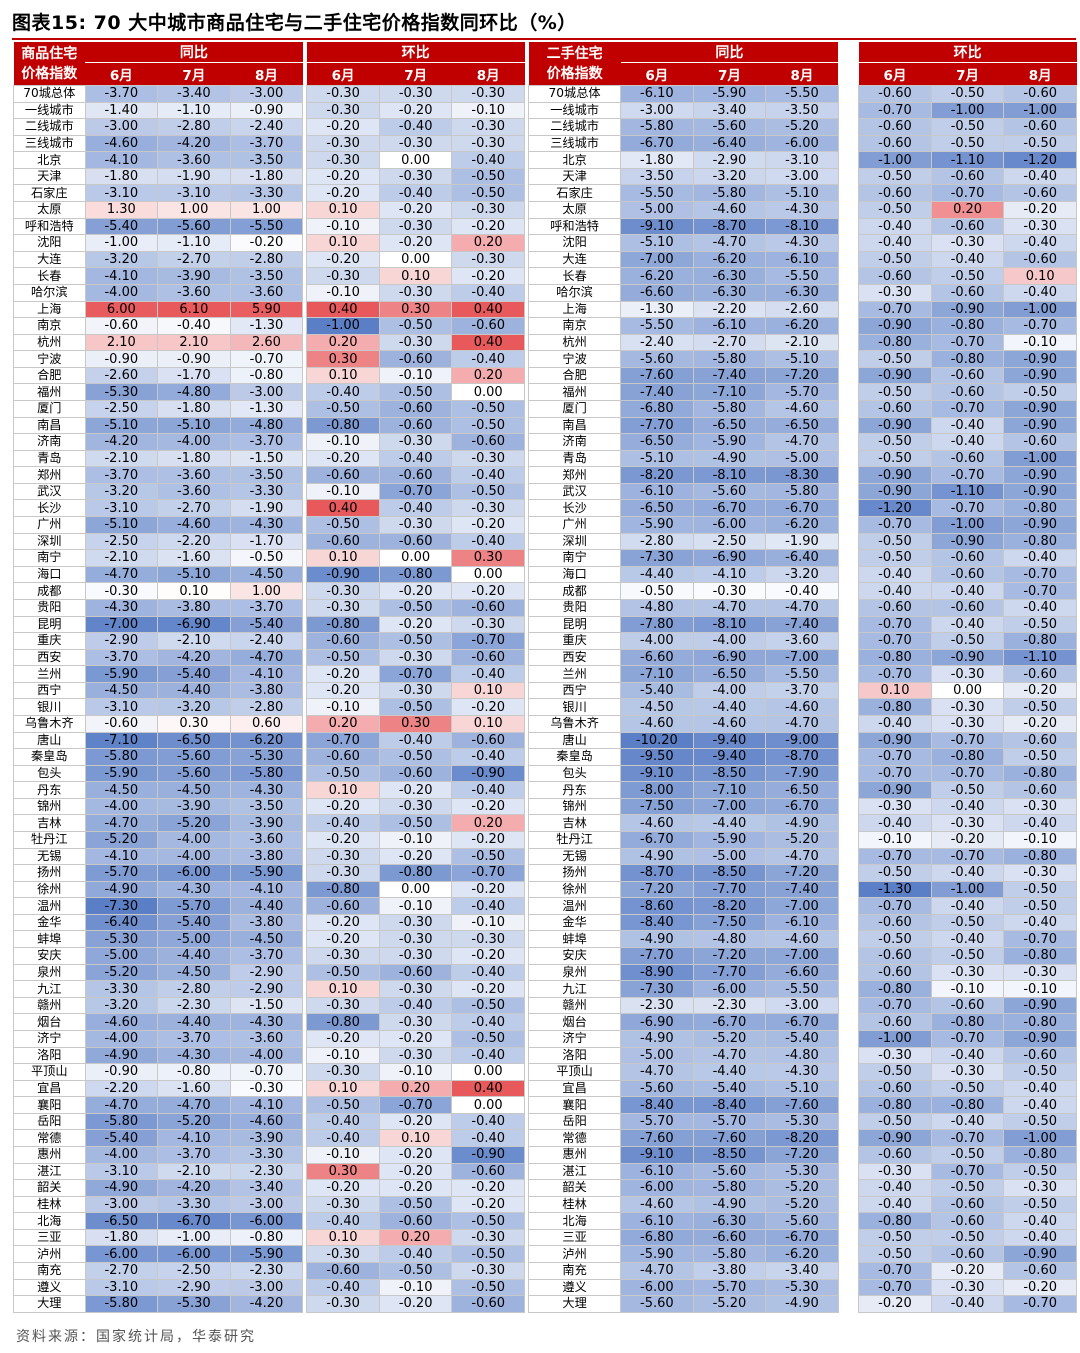 Image resolution: width=1080 pixels, height=1353 pixels. I want to click on value-cell: -1.20, so click(1040, 160).